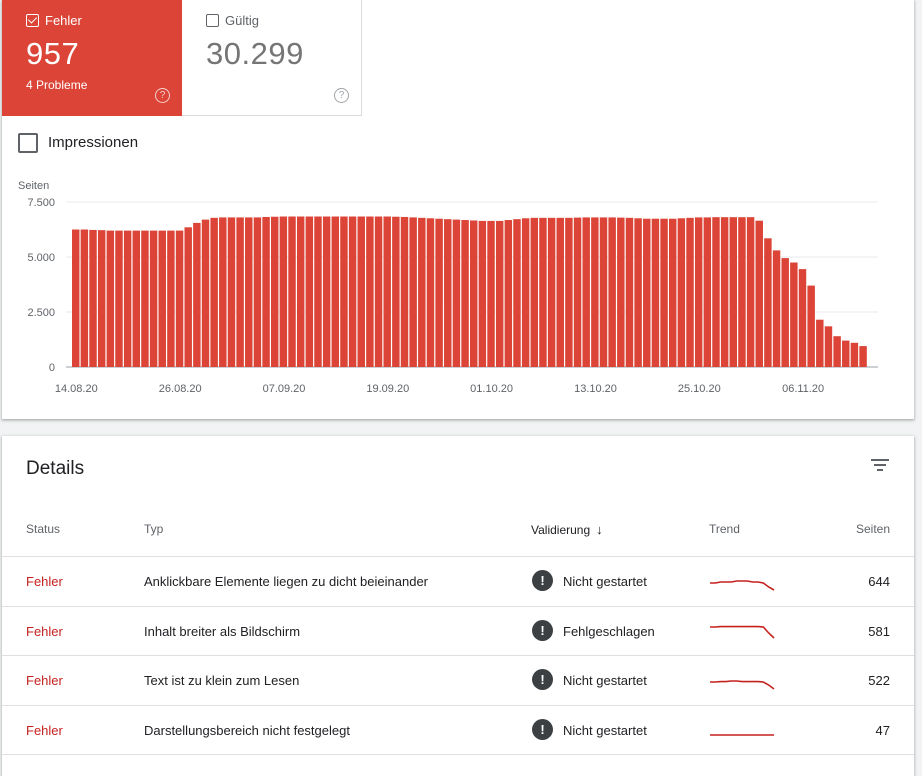 The width and height of the screenshot is (922, 776). Describe the element at coordinates (154, 529) in the screenshot. I see `column-header-typ: Typ` at that location.